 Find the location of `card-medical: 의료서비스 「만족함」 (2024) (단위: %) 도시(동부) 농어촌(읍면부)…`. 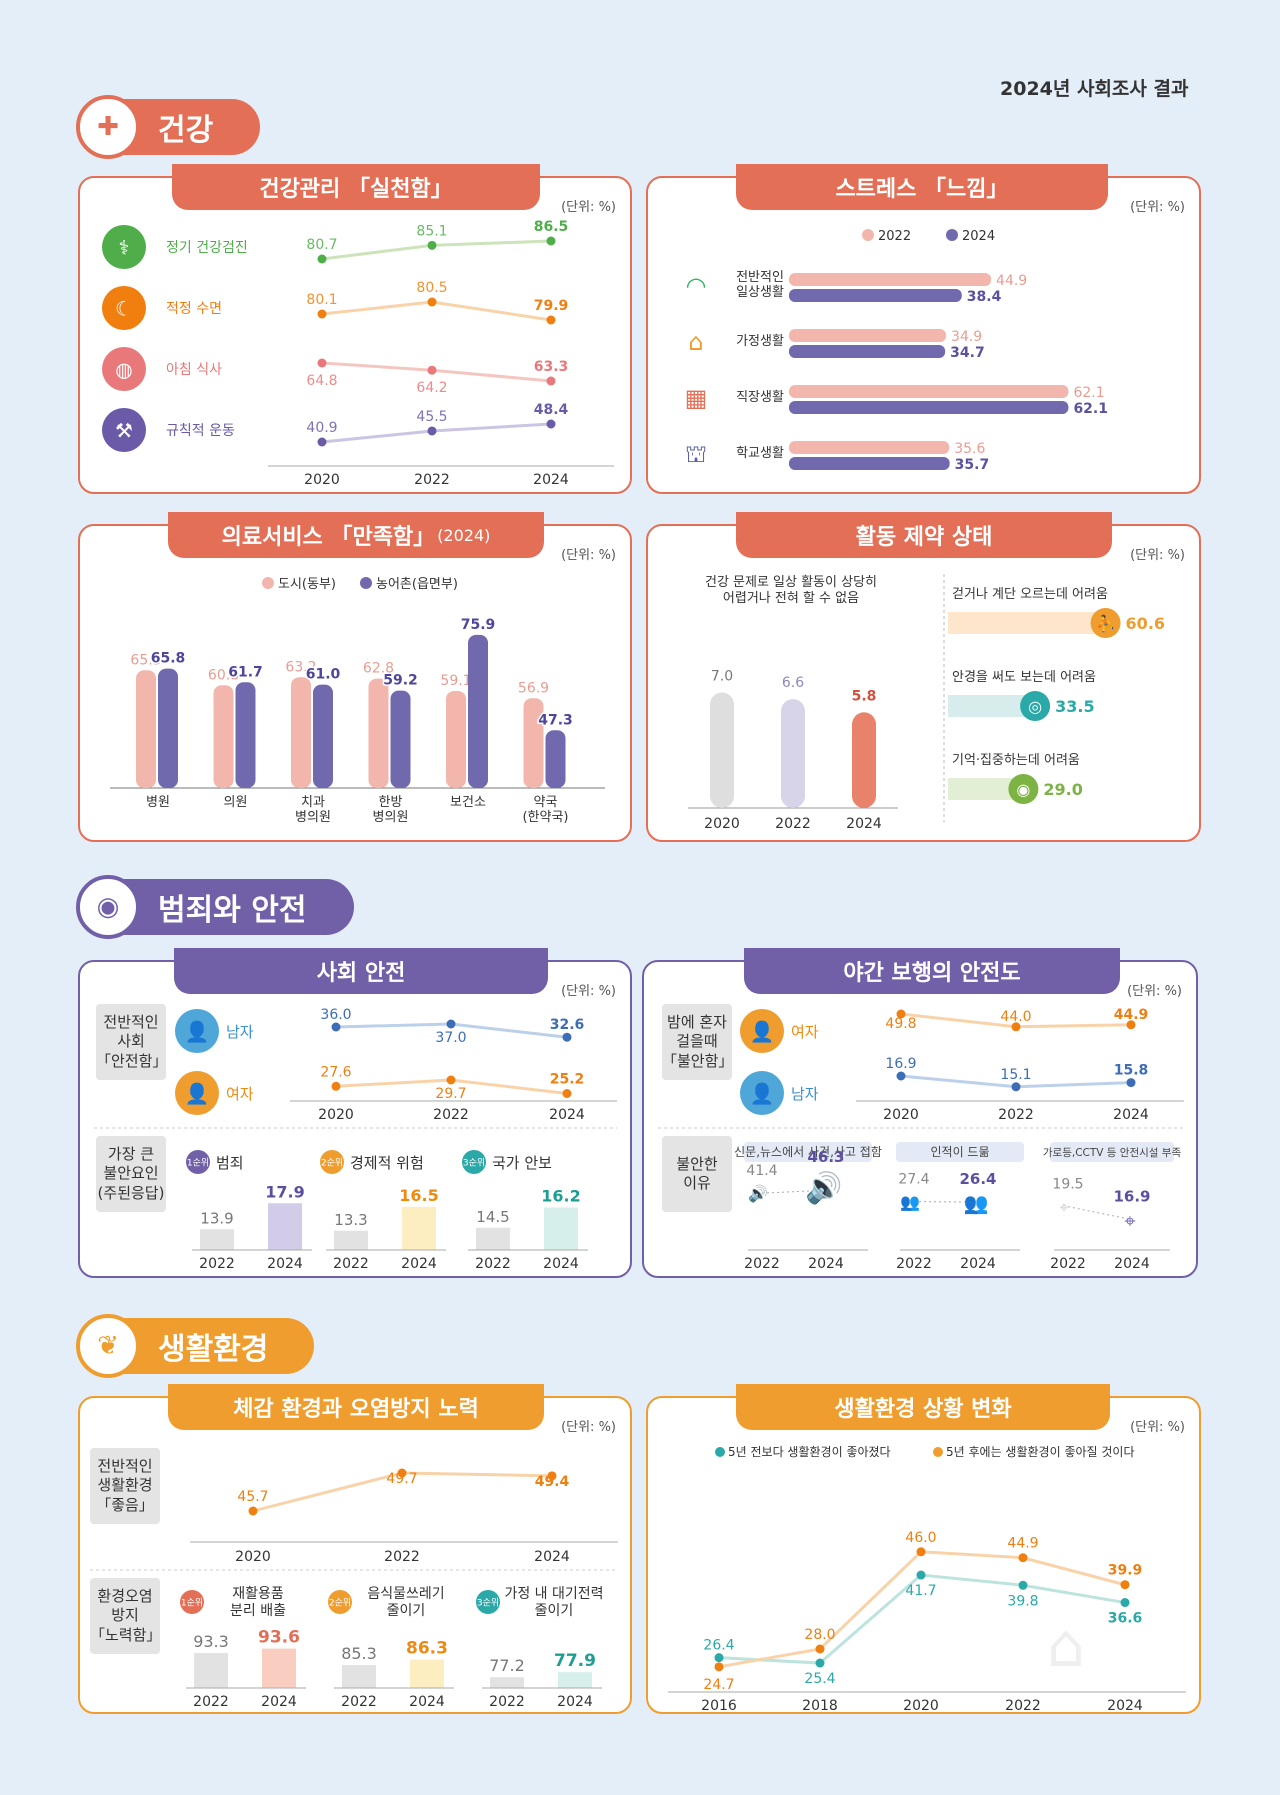

card-medical: 의료서비스 「만족함」 (2024) (단위: %) 도시(동부) 농어촌(읍면부)… is located at coordinates (355, 677).